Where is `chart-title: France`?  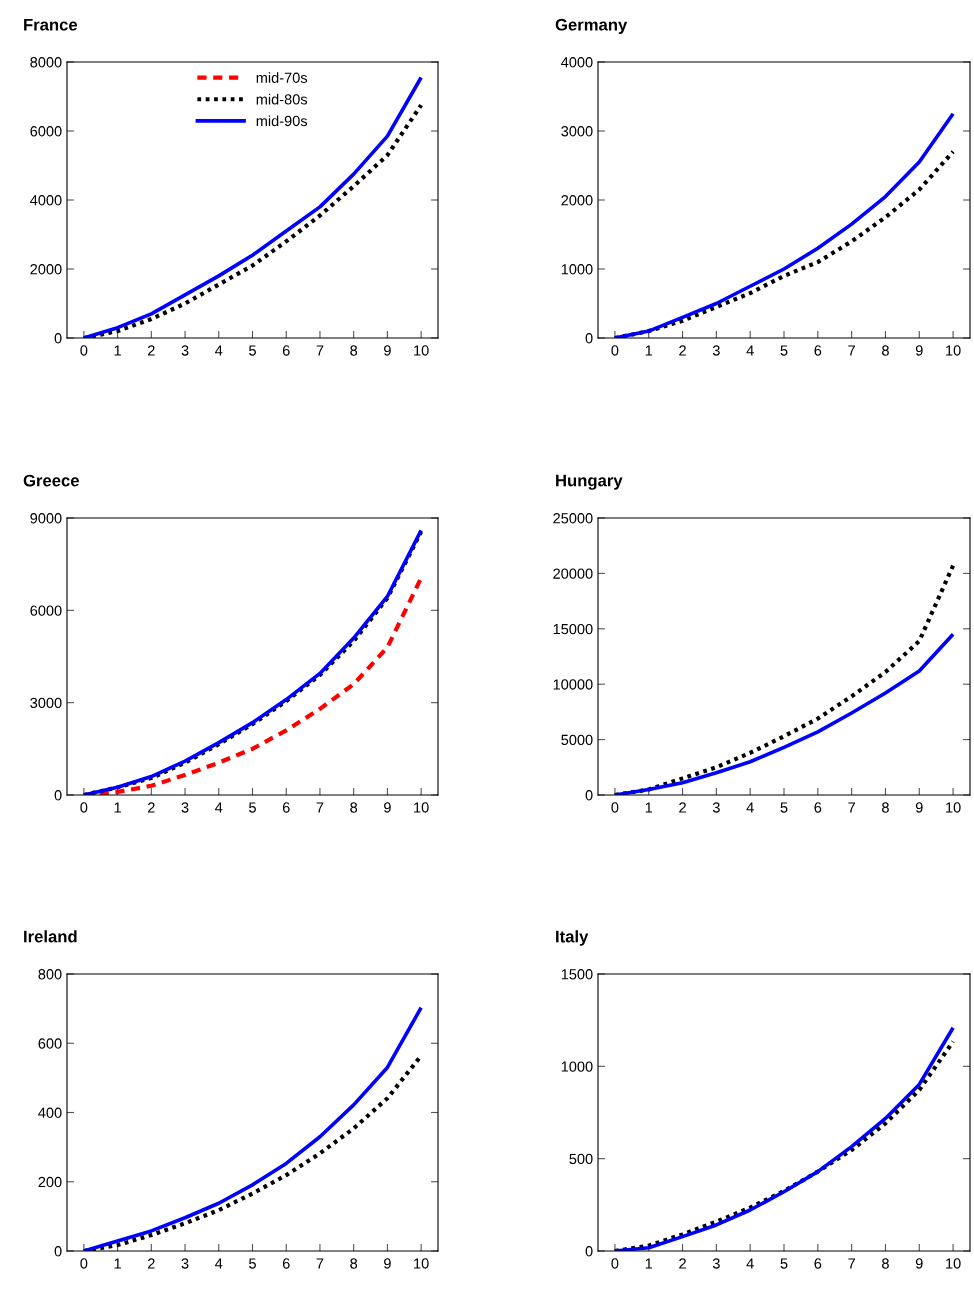 chart-title: France is located at coordinates (51, 24).